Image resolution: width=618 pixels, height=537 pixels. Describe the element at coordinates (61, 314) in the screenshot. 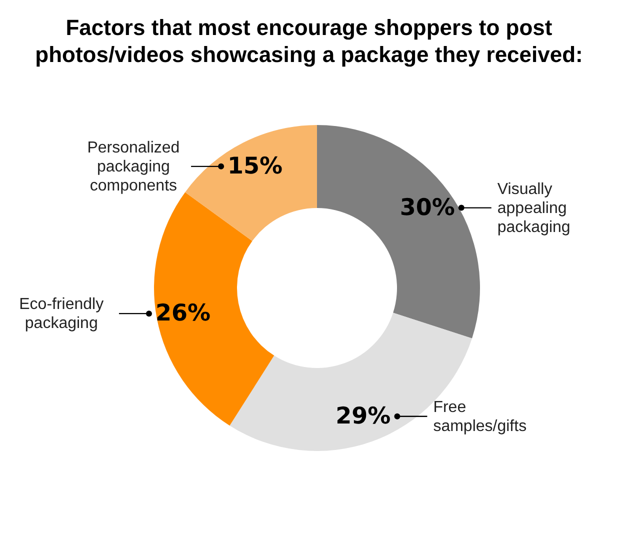

I see `slice-label: Eco-friendly packaging` at that location.